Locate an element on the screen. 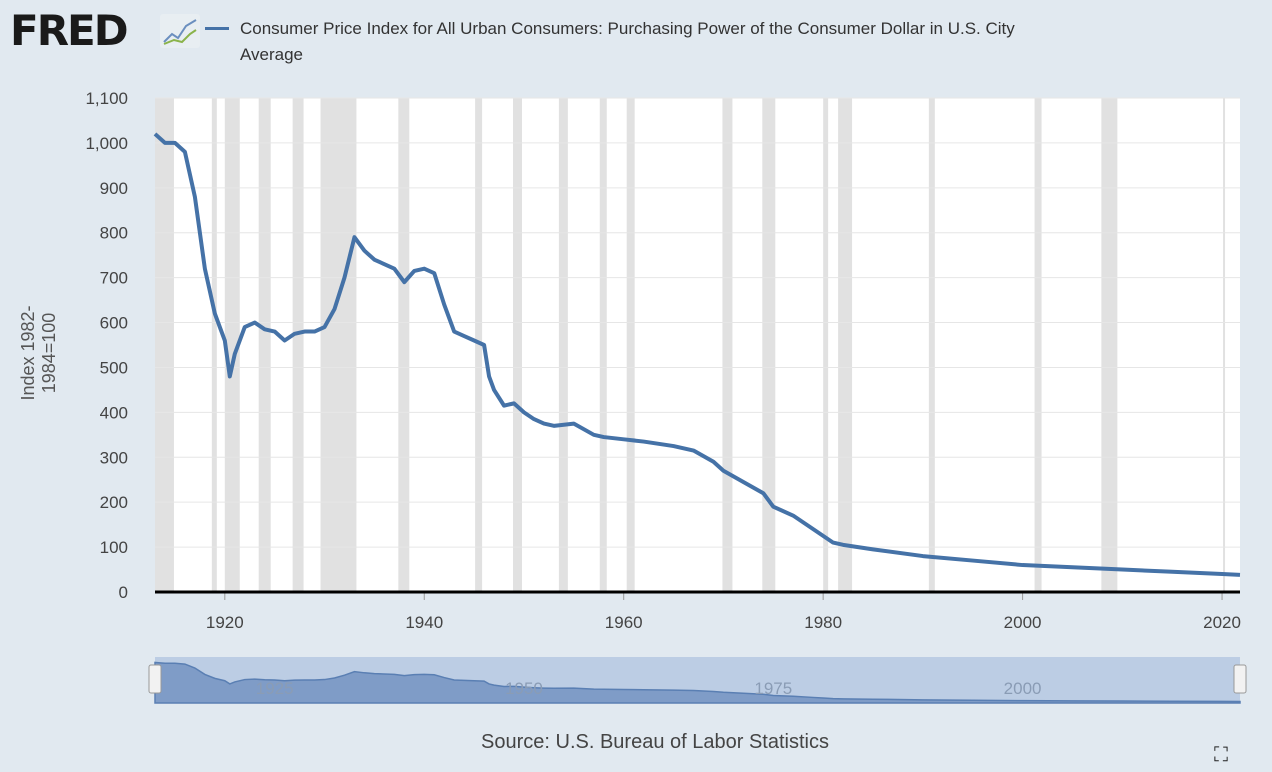  x-tick-label: 1940 is located at coordinates (424, 622).